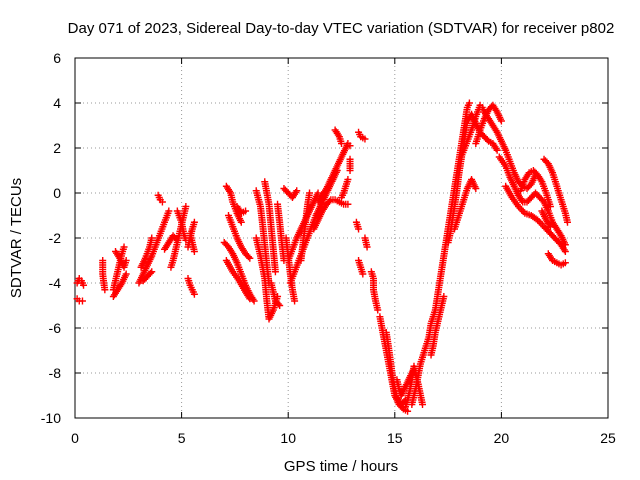 This screenshot has height=480, width=640. What do you see at coordinates (502, 438) in the screenshot?
I see `x-tick-label: 20` at bounding box center [502, 438].